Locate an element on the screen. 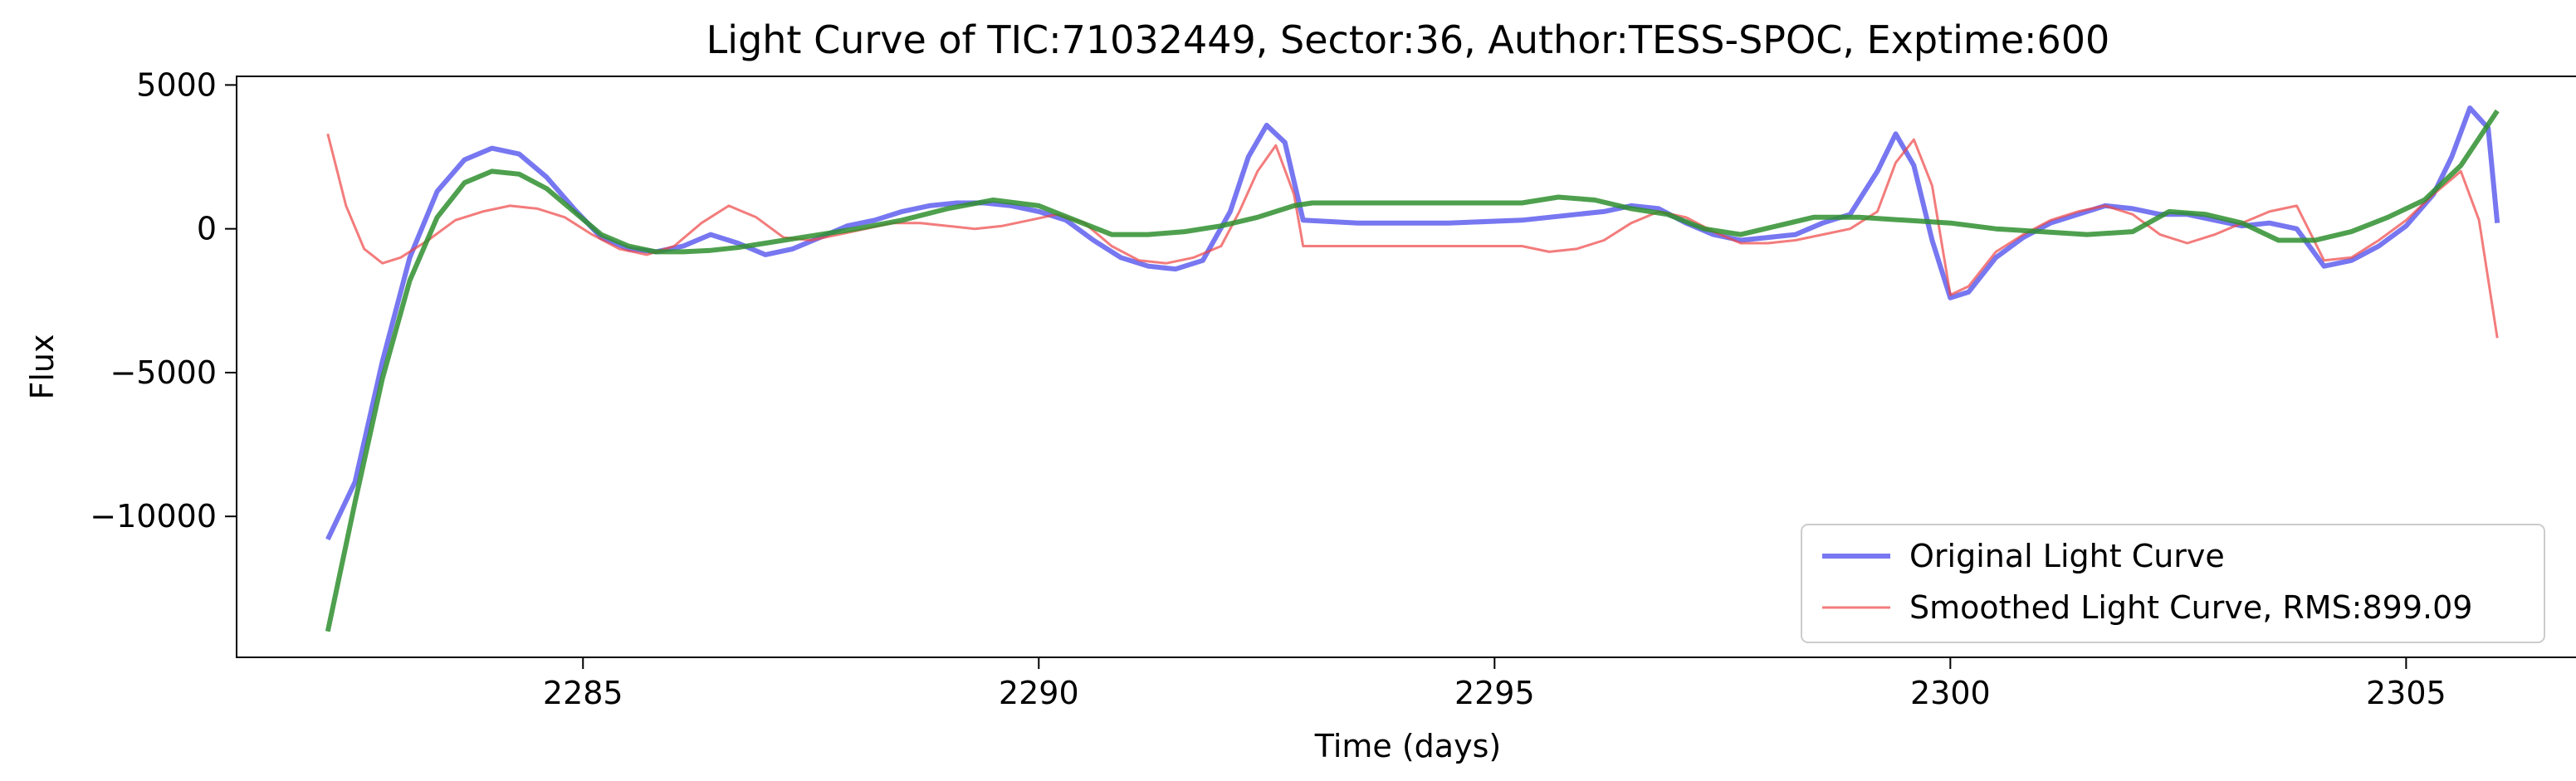  x-tick-label: 2295 is located at coordinates (1494, 693).